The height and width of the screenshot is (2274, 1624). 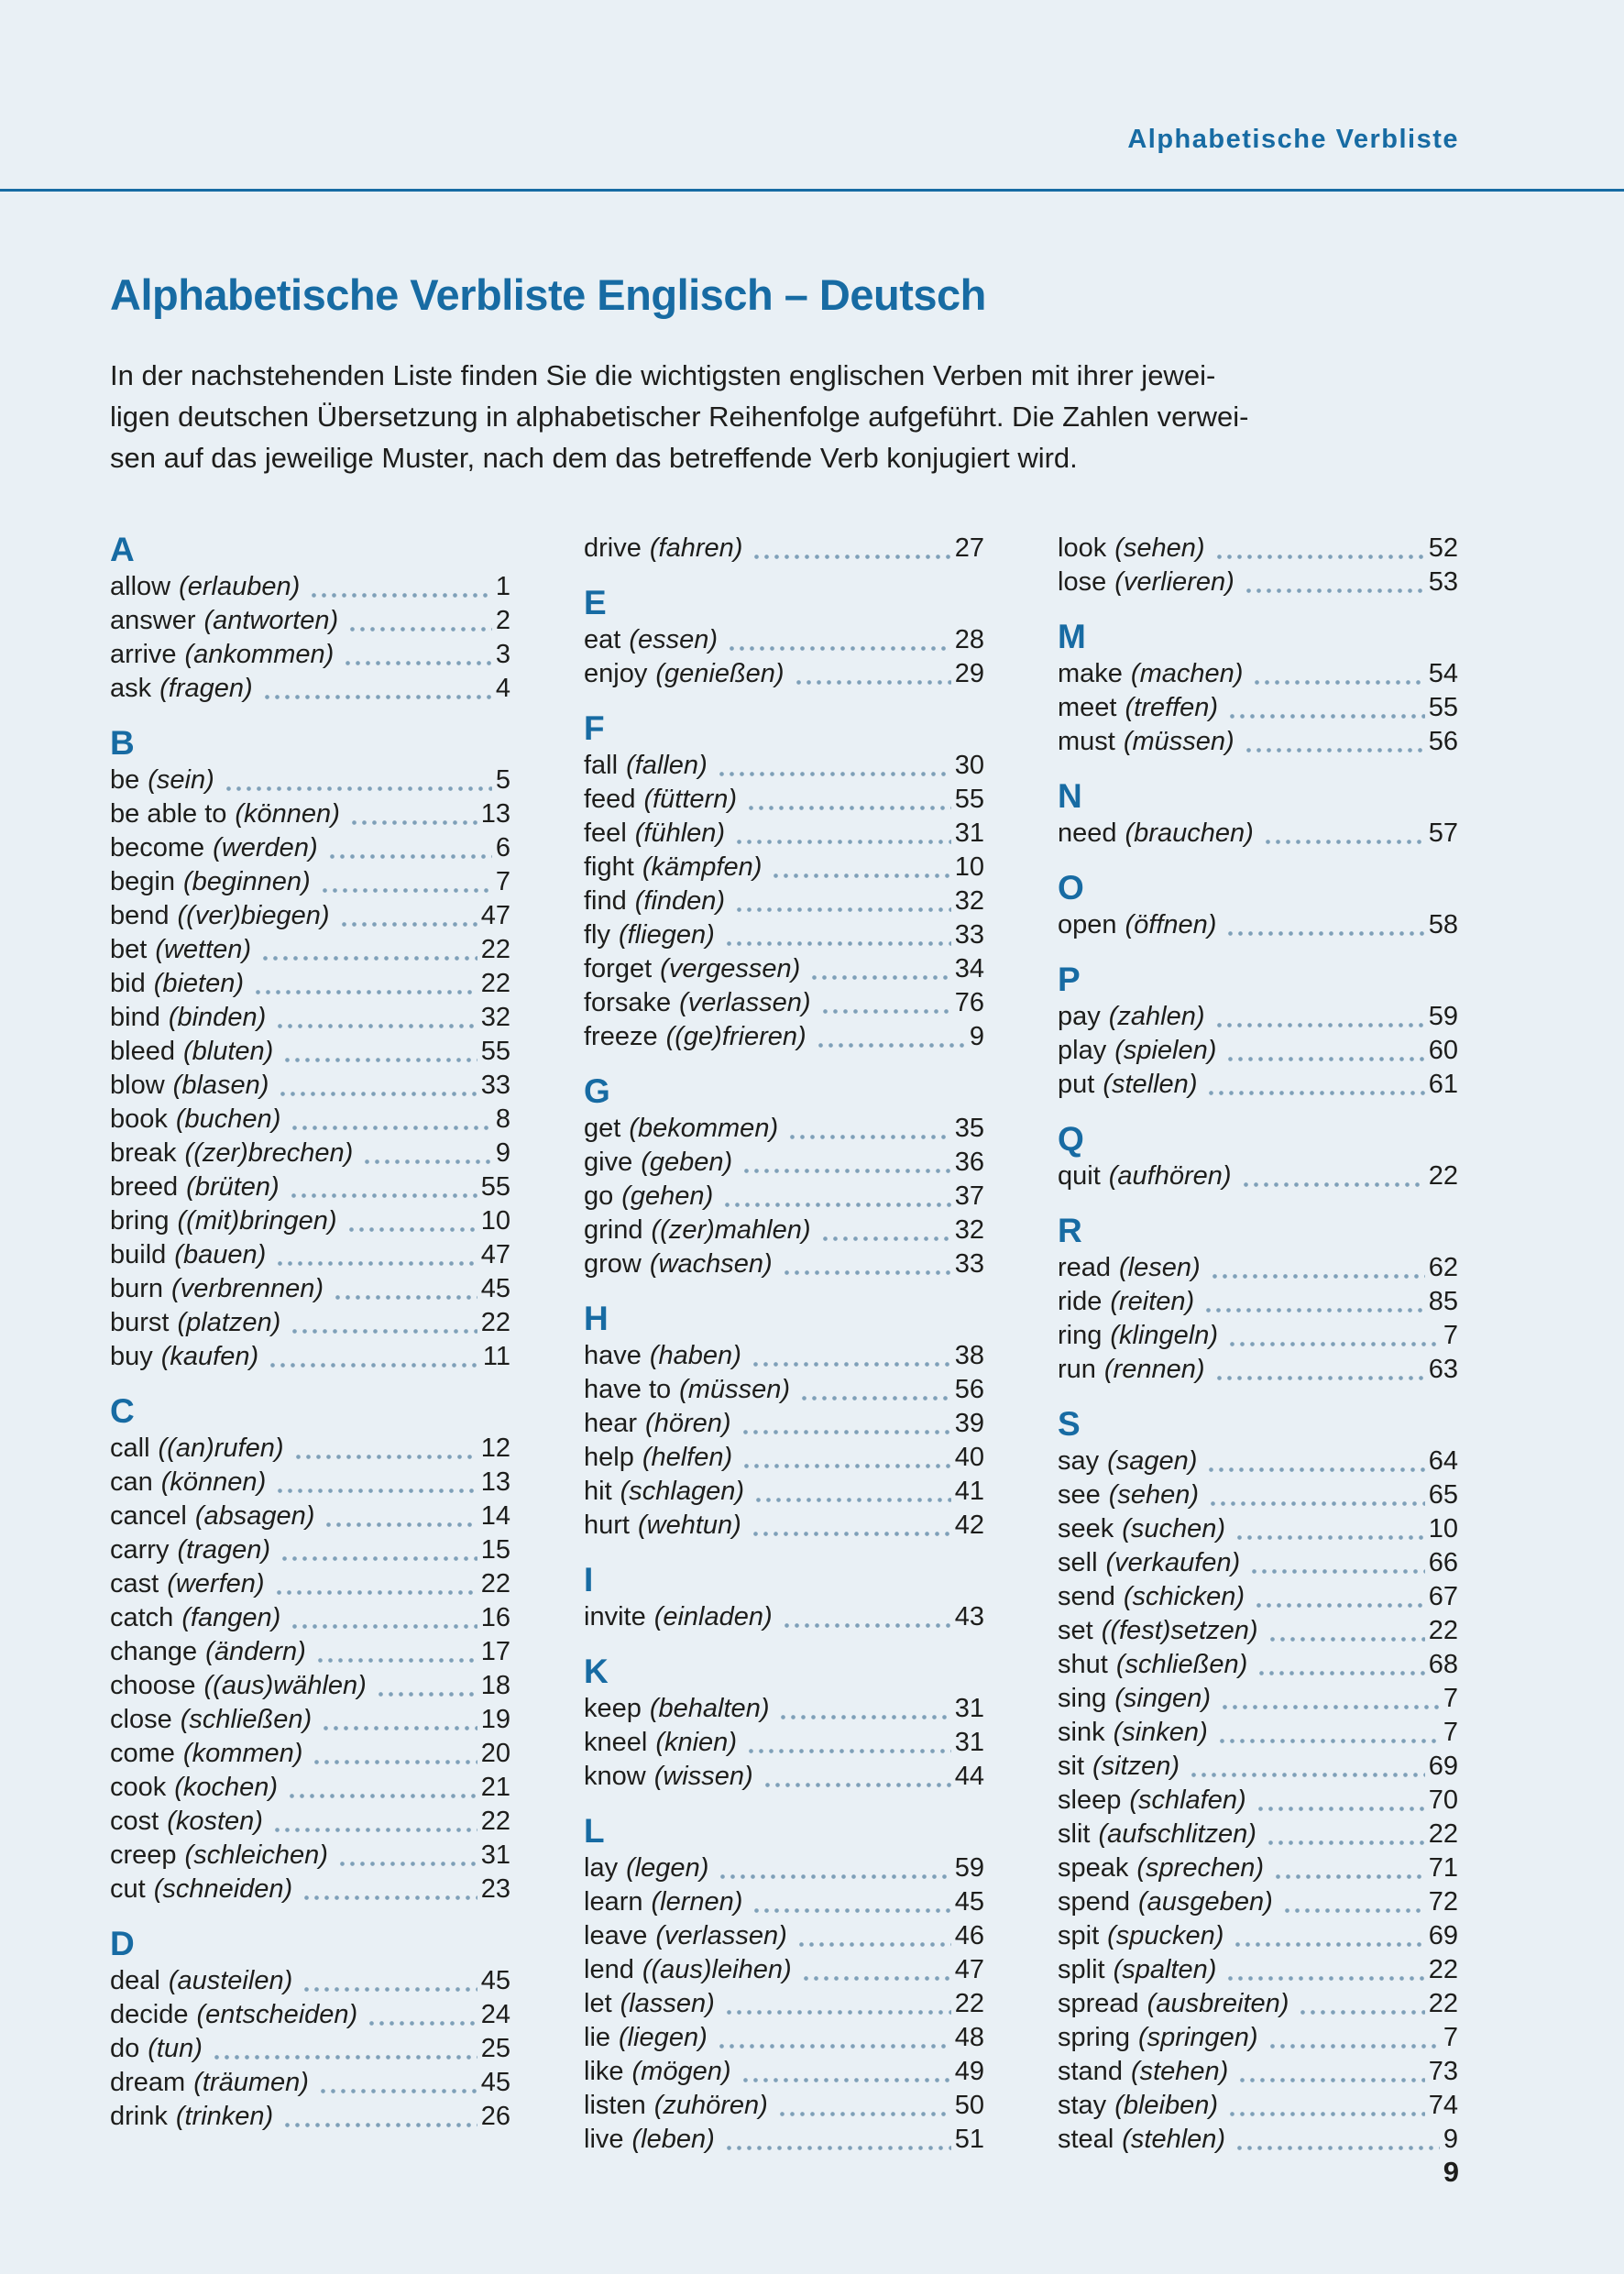 I want to click on verb-entry: lose (verlieren) 53, so click(x=1258, y=582).